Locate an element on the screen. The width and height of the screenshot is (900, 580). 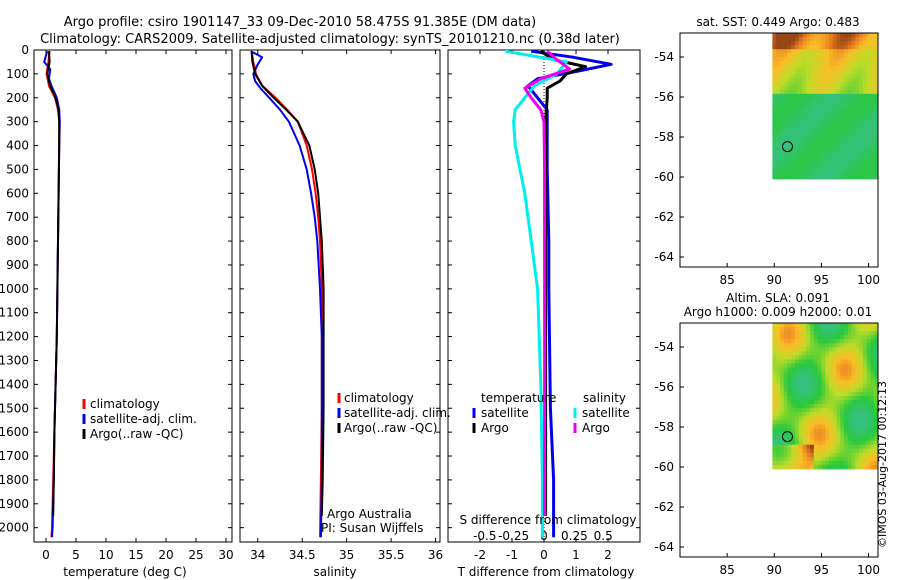
sla-map-frame is located at coordinates (779, 440).